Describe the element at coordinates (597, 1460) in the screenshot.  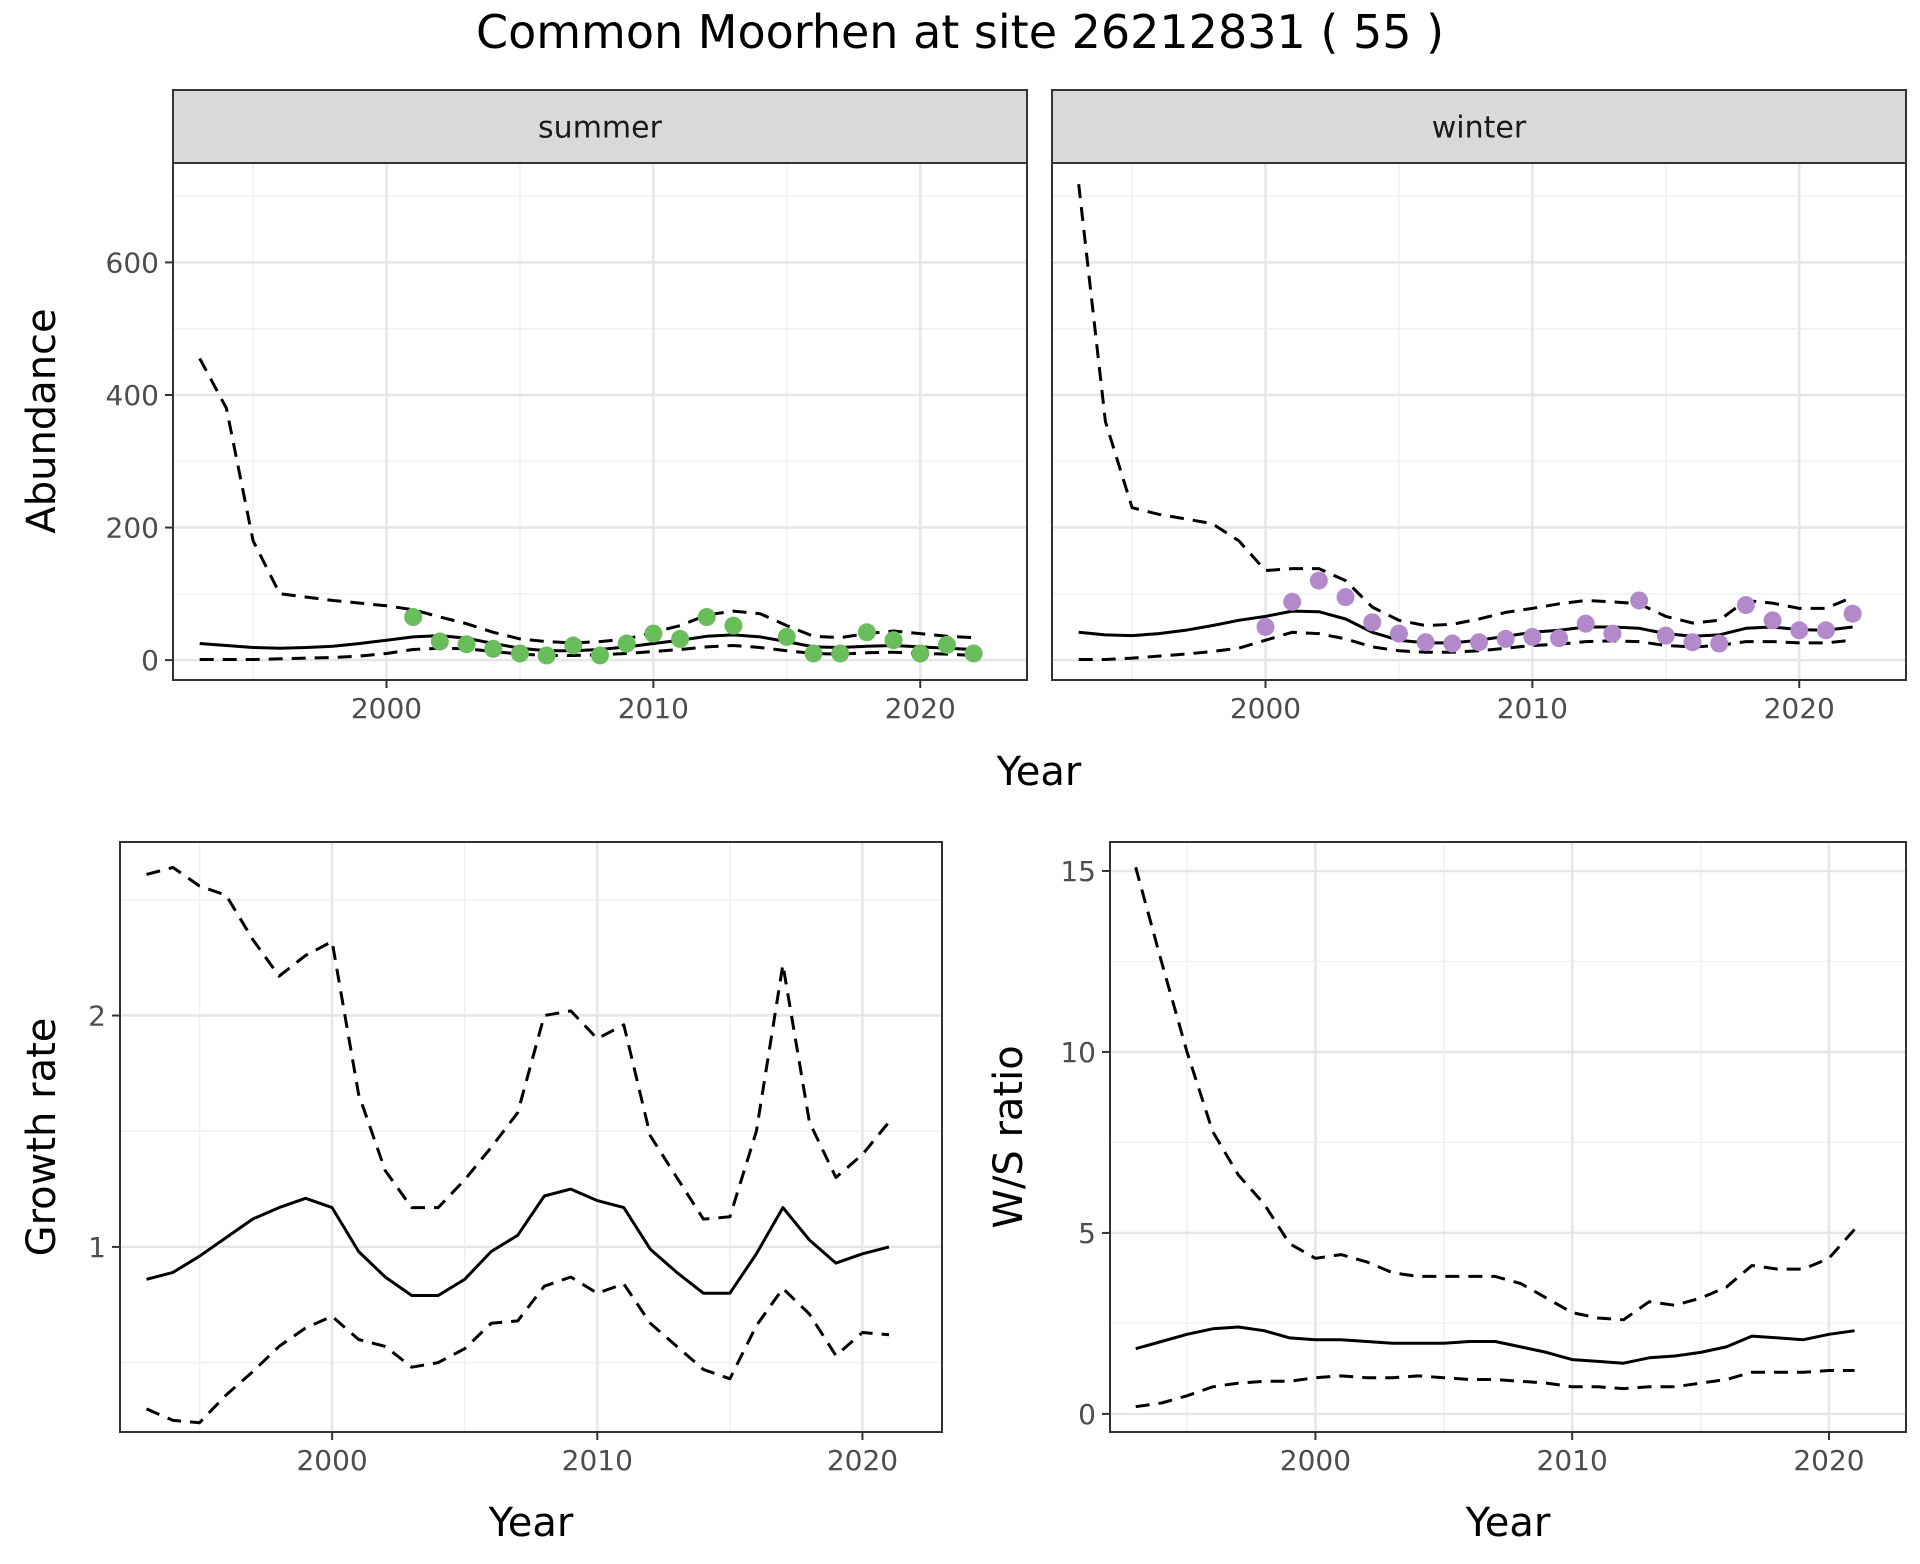
I see `growth-panel-x-tick-label: 2010` at that location.